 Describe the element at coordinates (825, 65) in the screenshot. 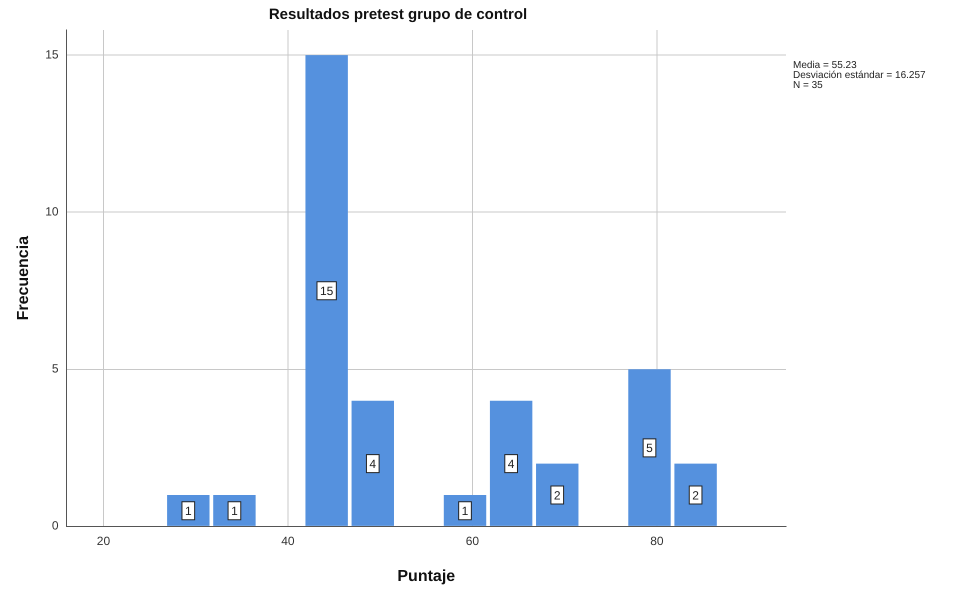

I see `text: Media = 55.23` at that location.